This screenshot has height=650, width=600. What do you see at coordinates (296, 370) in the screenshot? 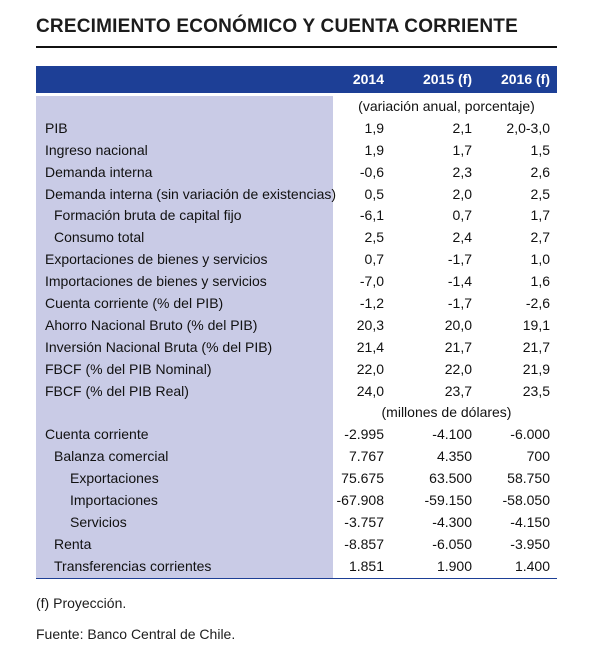
I see `table-row: FBCF (% del PIB Nominal) 22,0 22,0 21,9` at bounding box center [296, 370].